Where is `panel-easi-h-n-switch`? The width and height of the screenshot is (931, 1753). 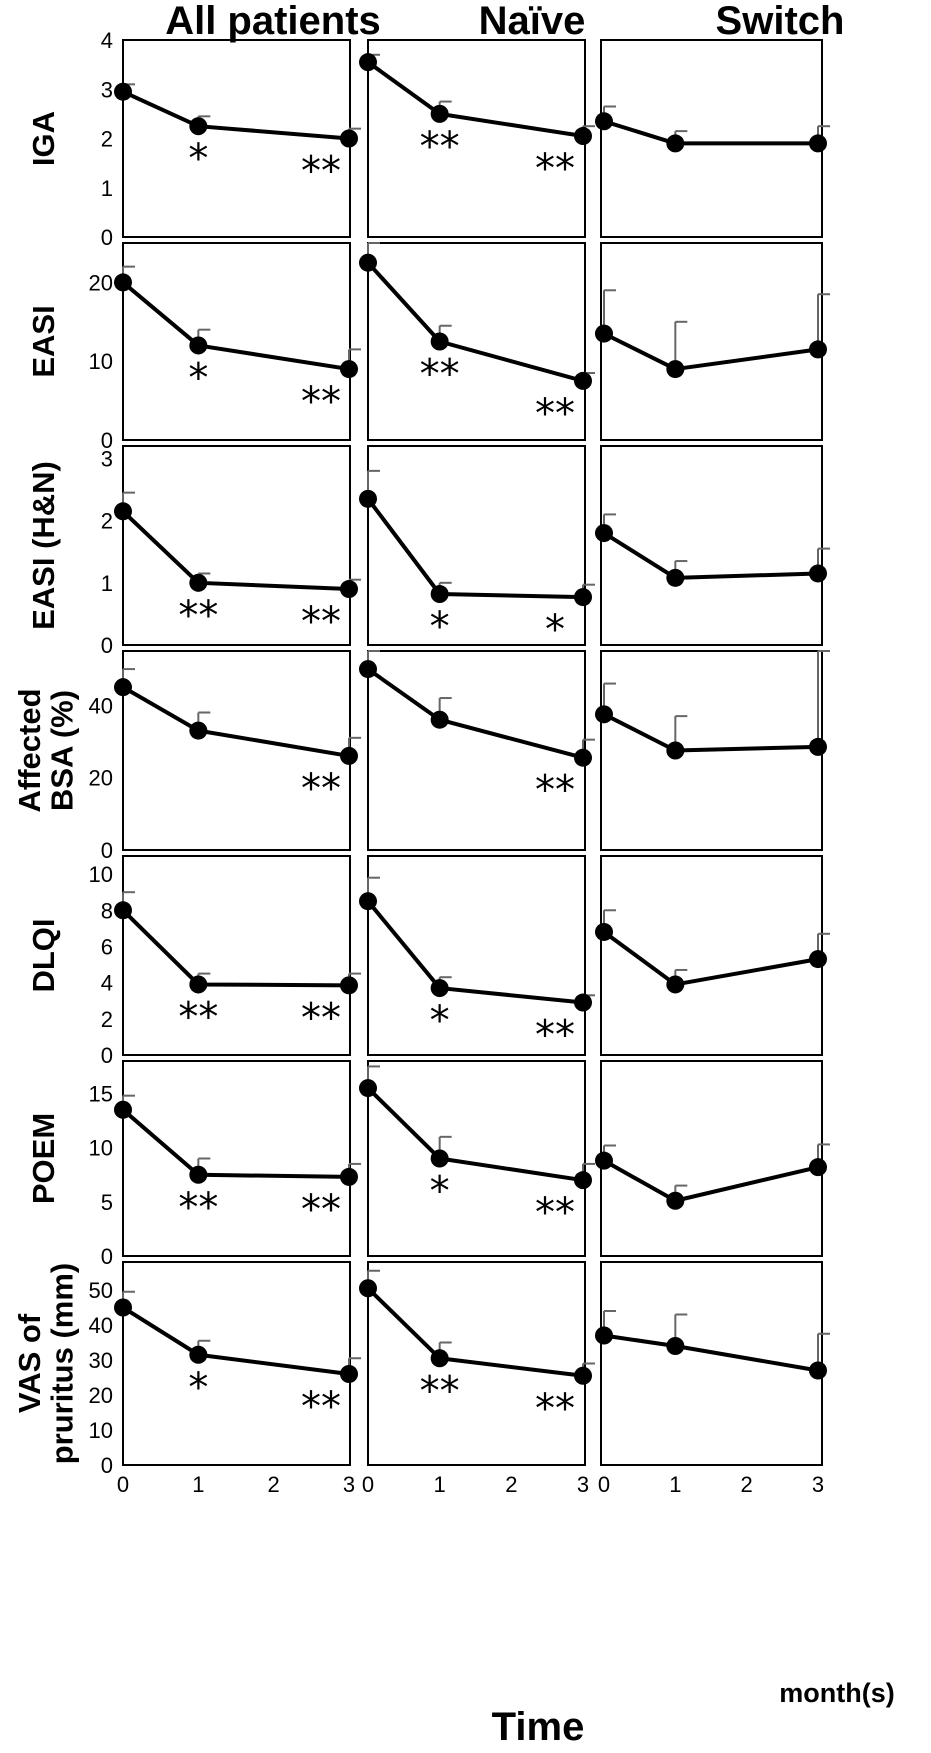 panel-easi-h-n-switch is located at coordinates (712, 545).